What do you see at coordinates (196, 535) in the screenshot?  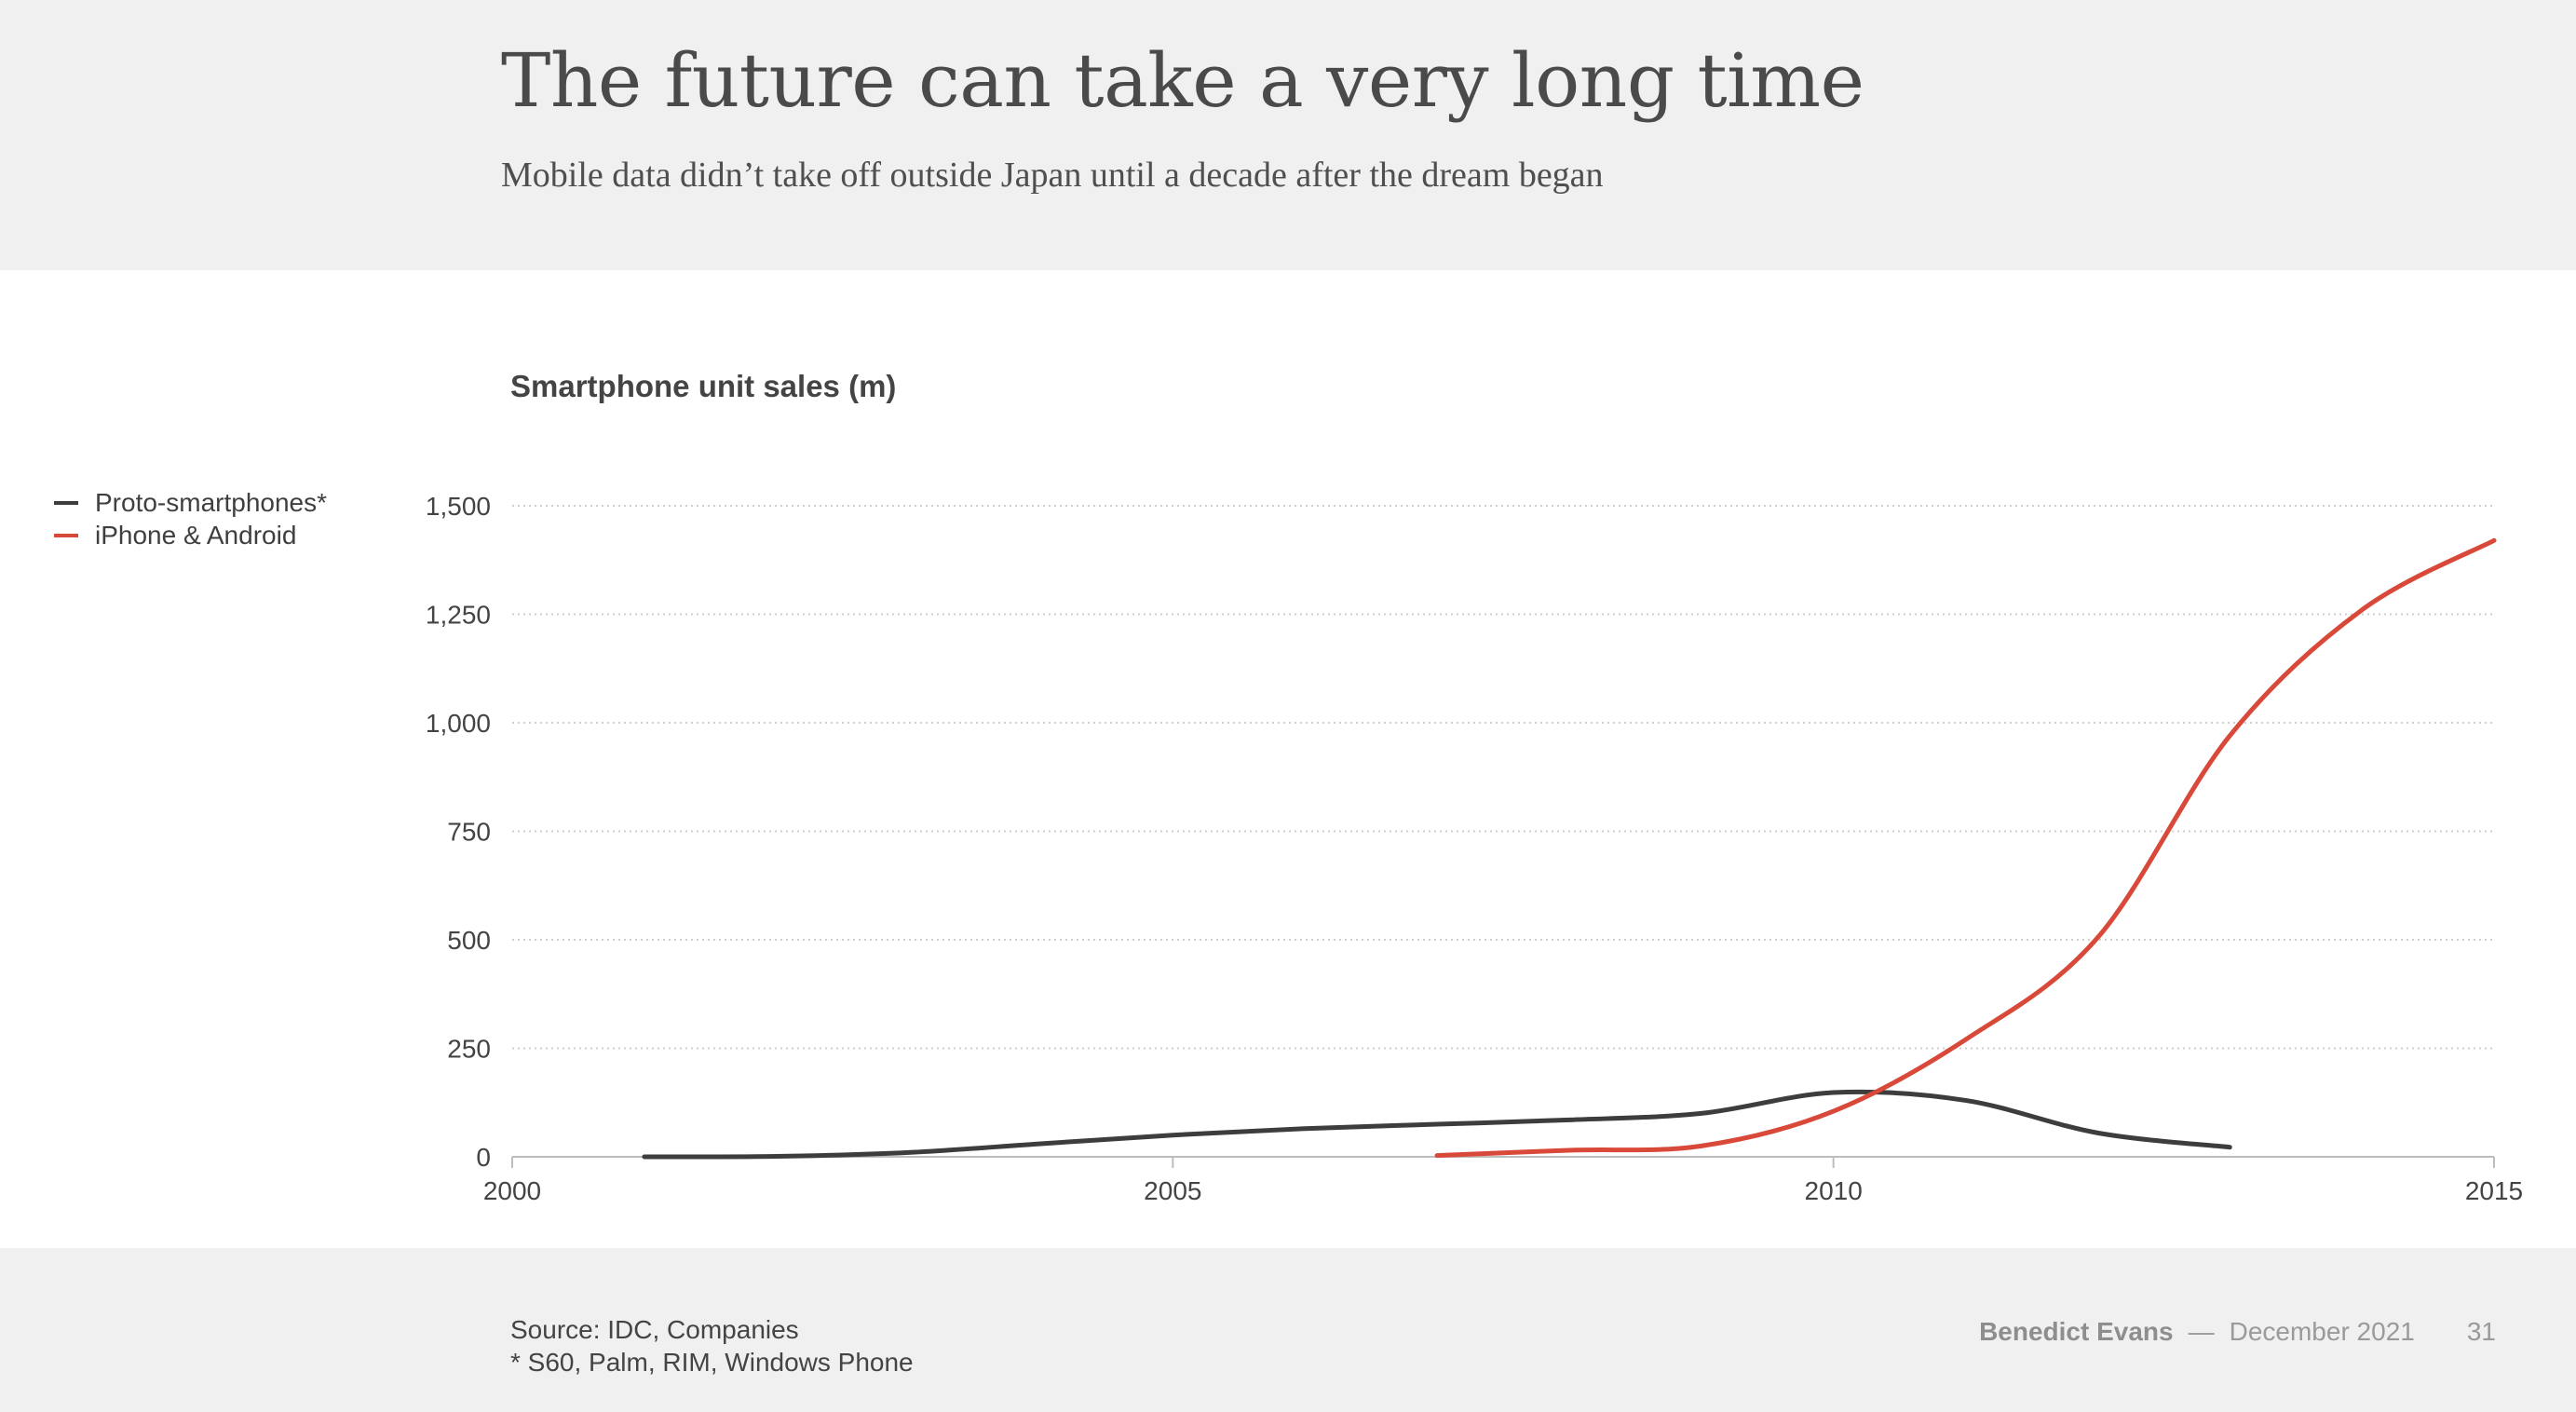 I see `legend-label-iphone-android: iPhone & Android` at bounding box center [196, 535].